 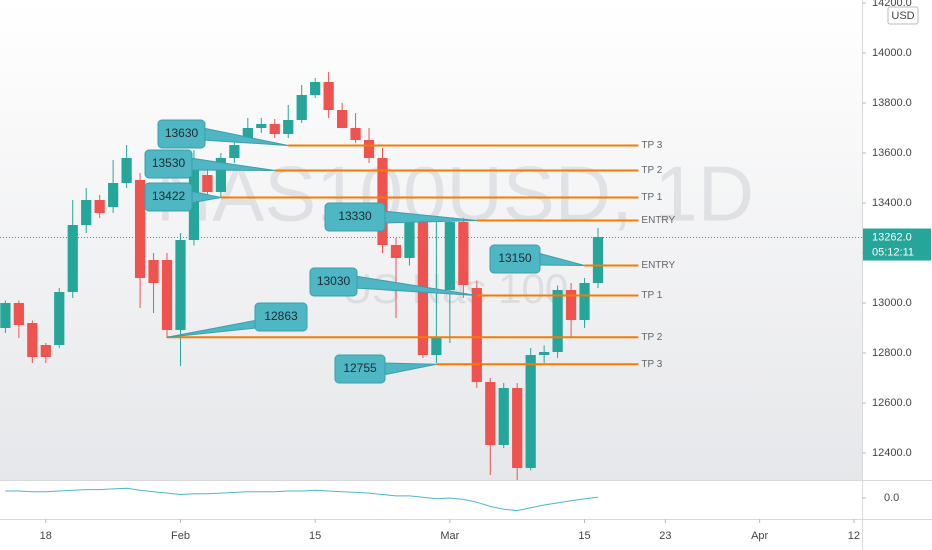 What do you see at coordinates (46, 536) in the screenshot?
I see `x-tick-label: 18` at bounding box center [46, 536].